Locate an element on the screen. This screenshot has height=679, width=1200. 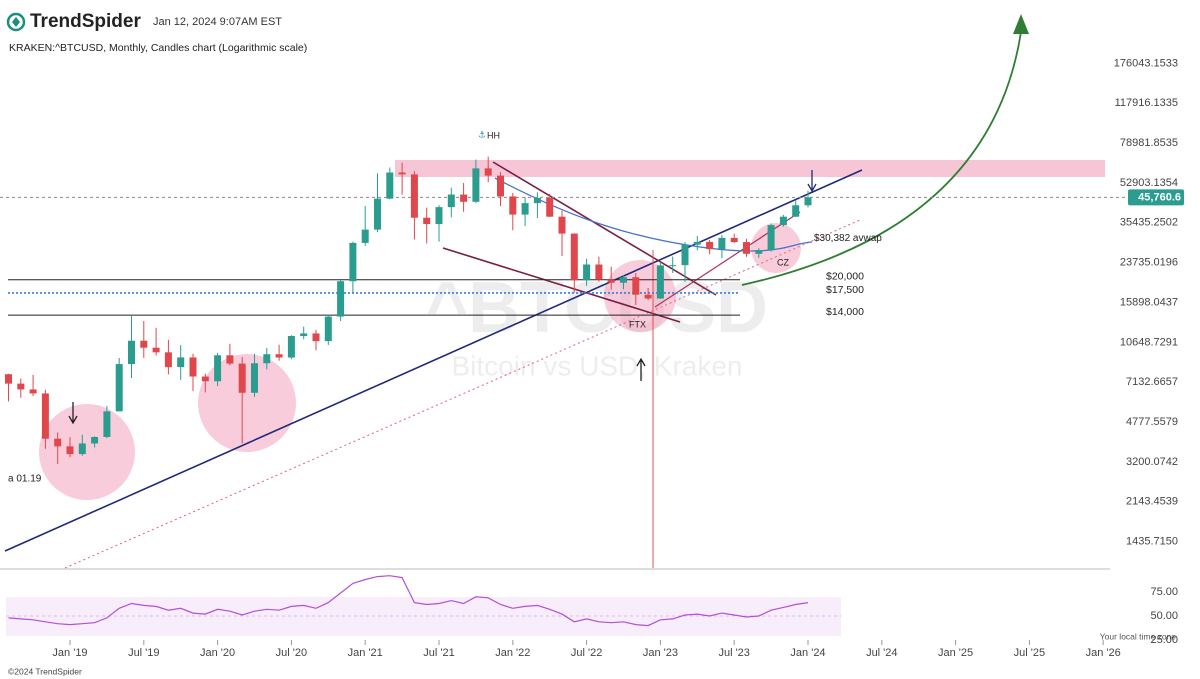
level-label: $14,000 is located at coordinates (845, 312).